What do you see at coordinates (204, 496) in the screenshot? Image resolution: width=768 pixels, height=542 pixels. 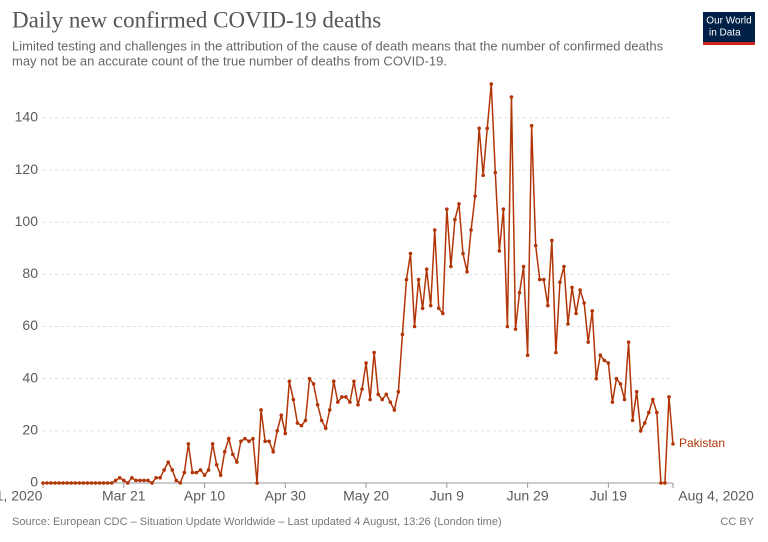 I see `x-tick-label: Apr 10` at bounding box center [204, 496].